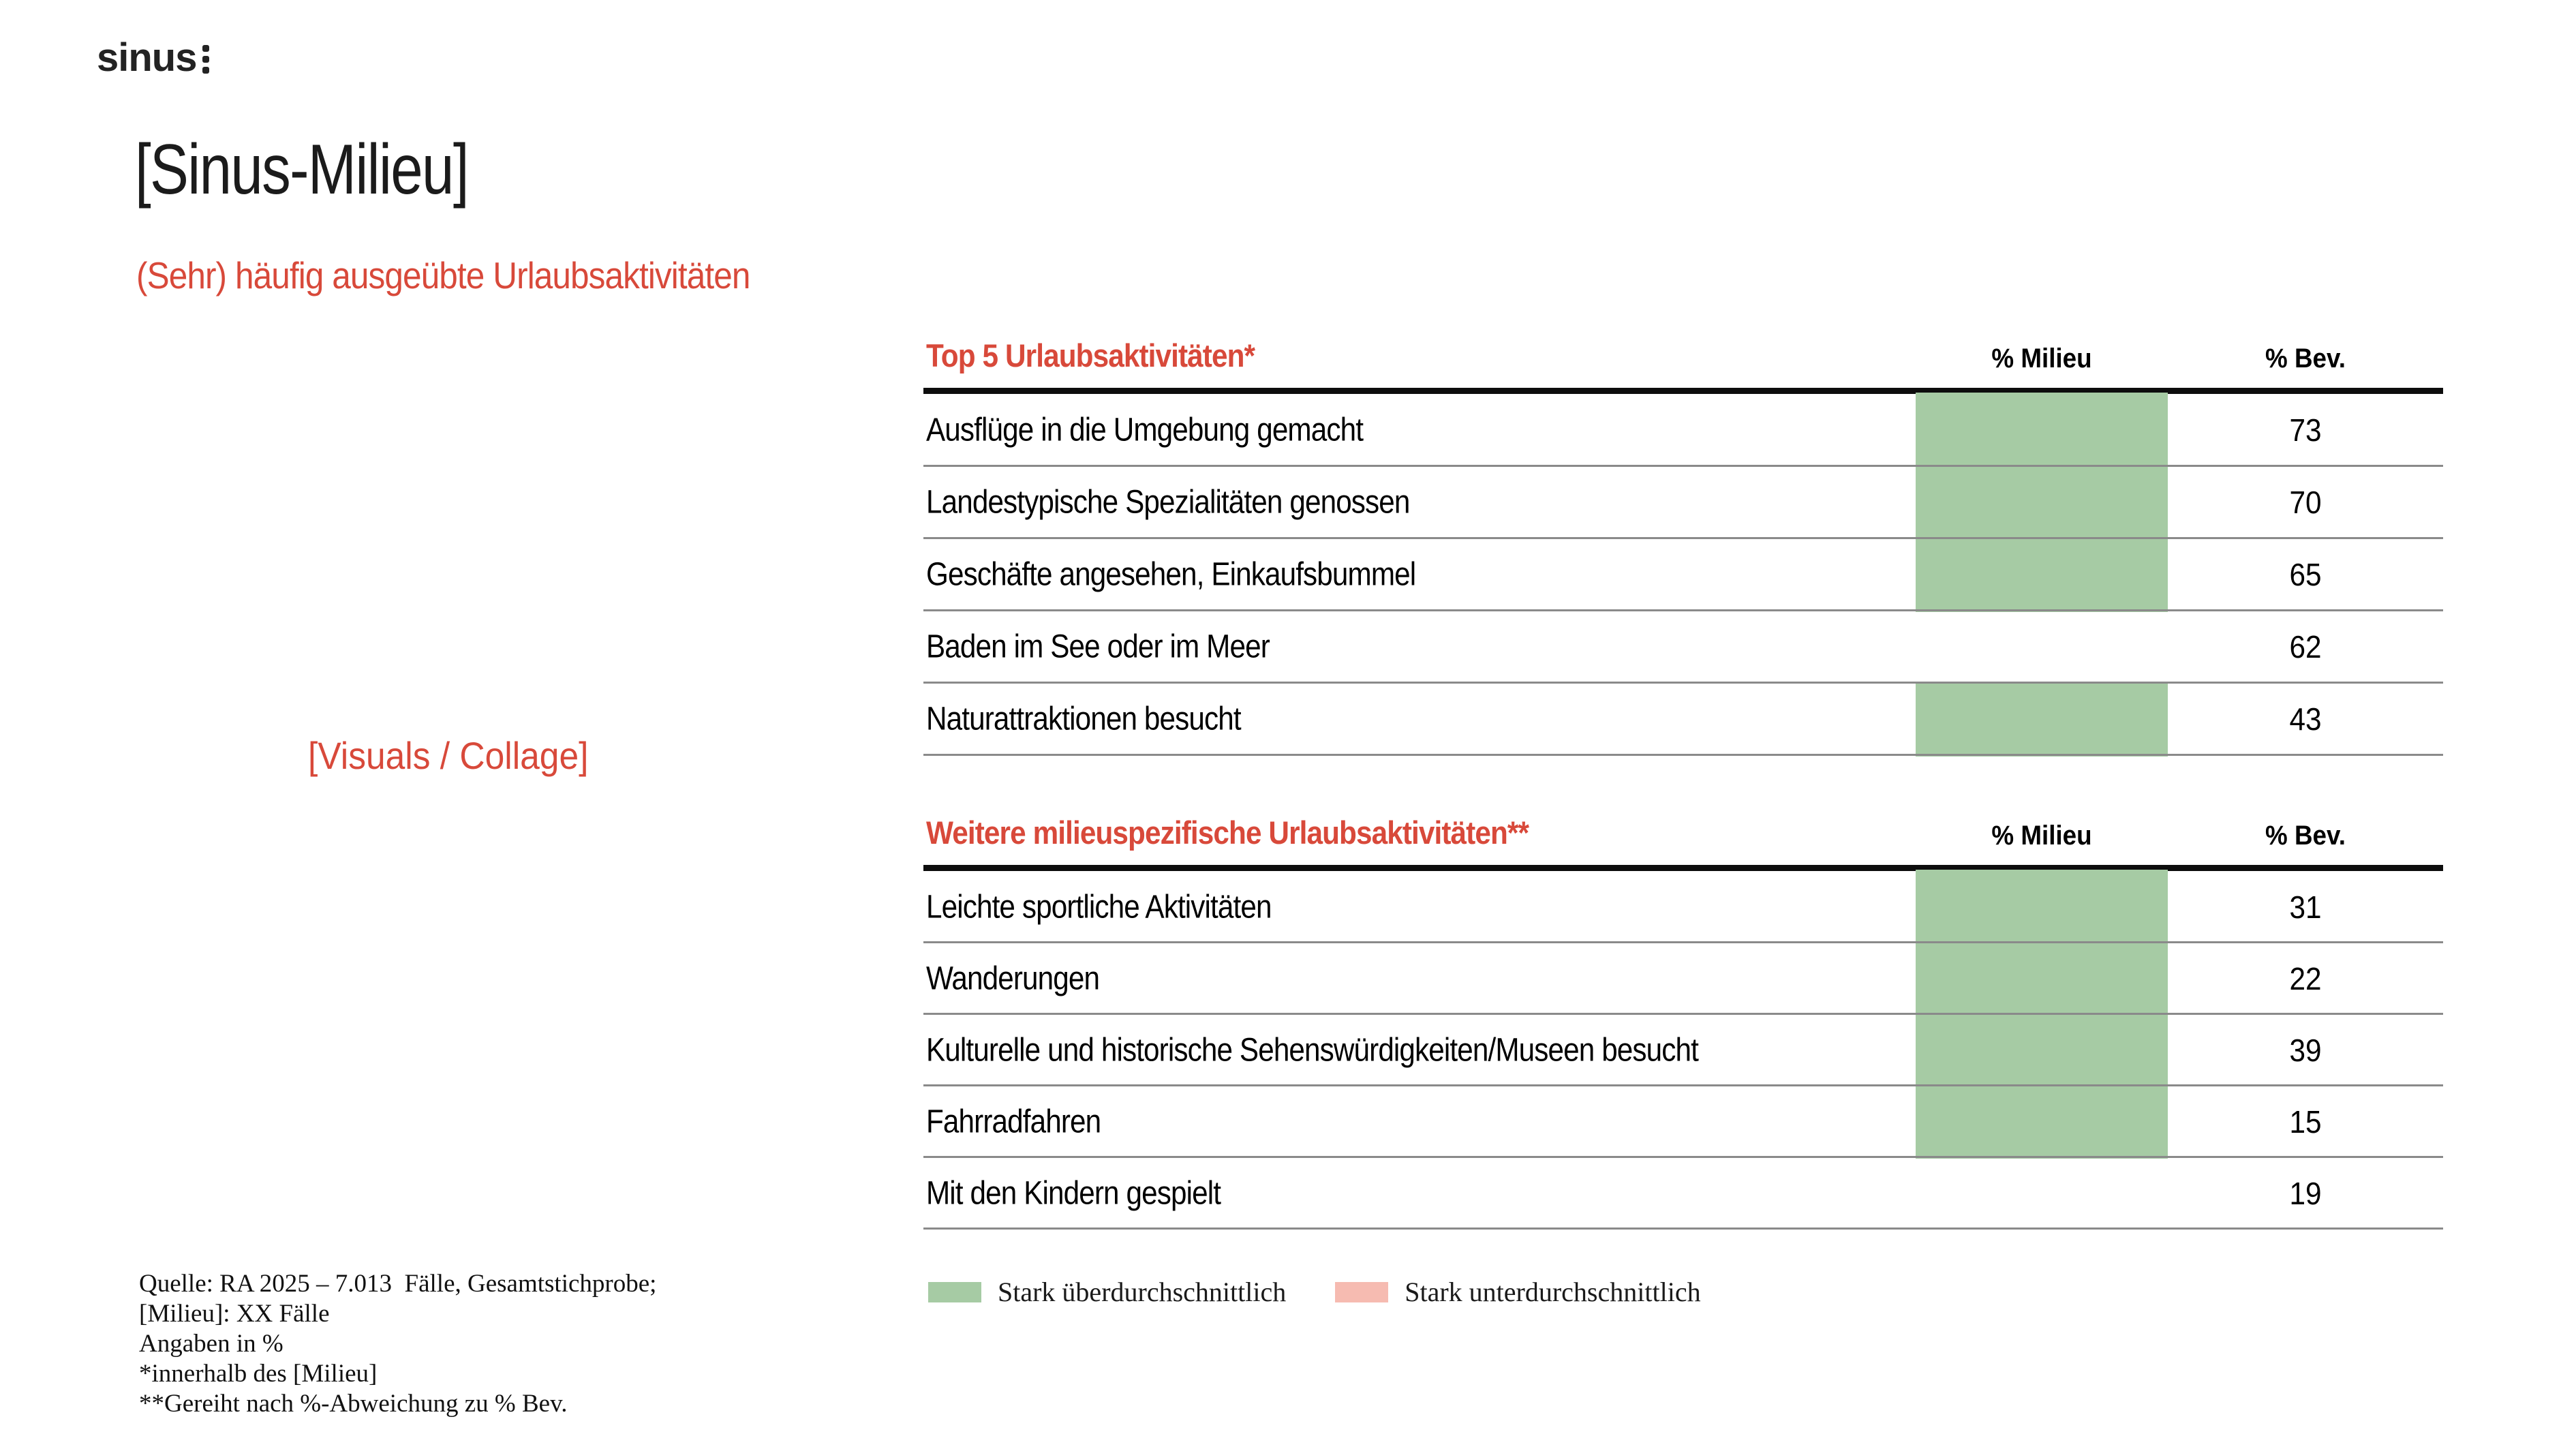 The image size is (2576, 1449). Describe the element at coordinates (448, 756) in the screenshot. I see `visuals-placeholder: [Visuals / Collage]` at that location.